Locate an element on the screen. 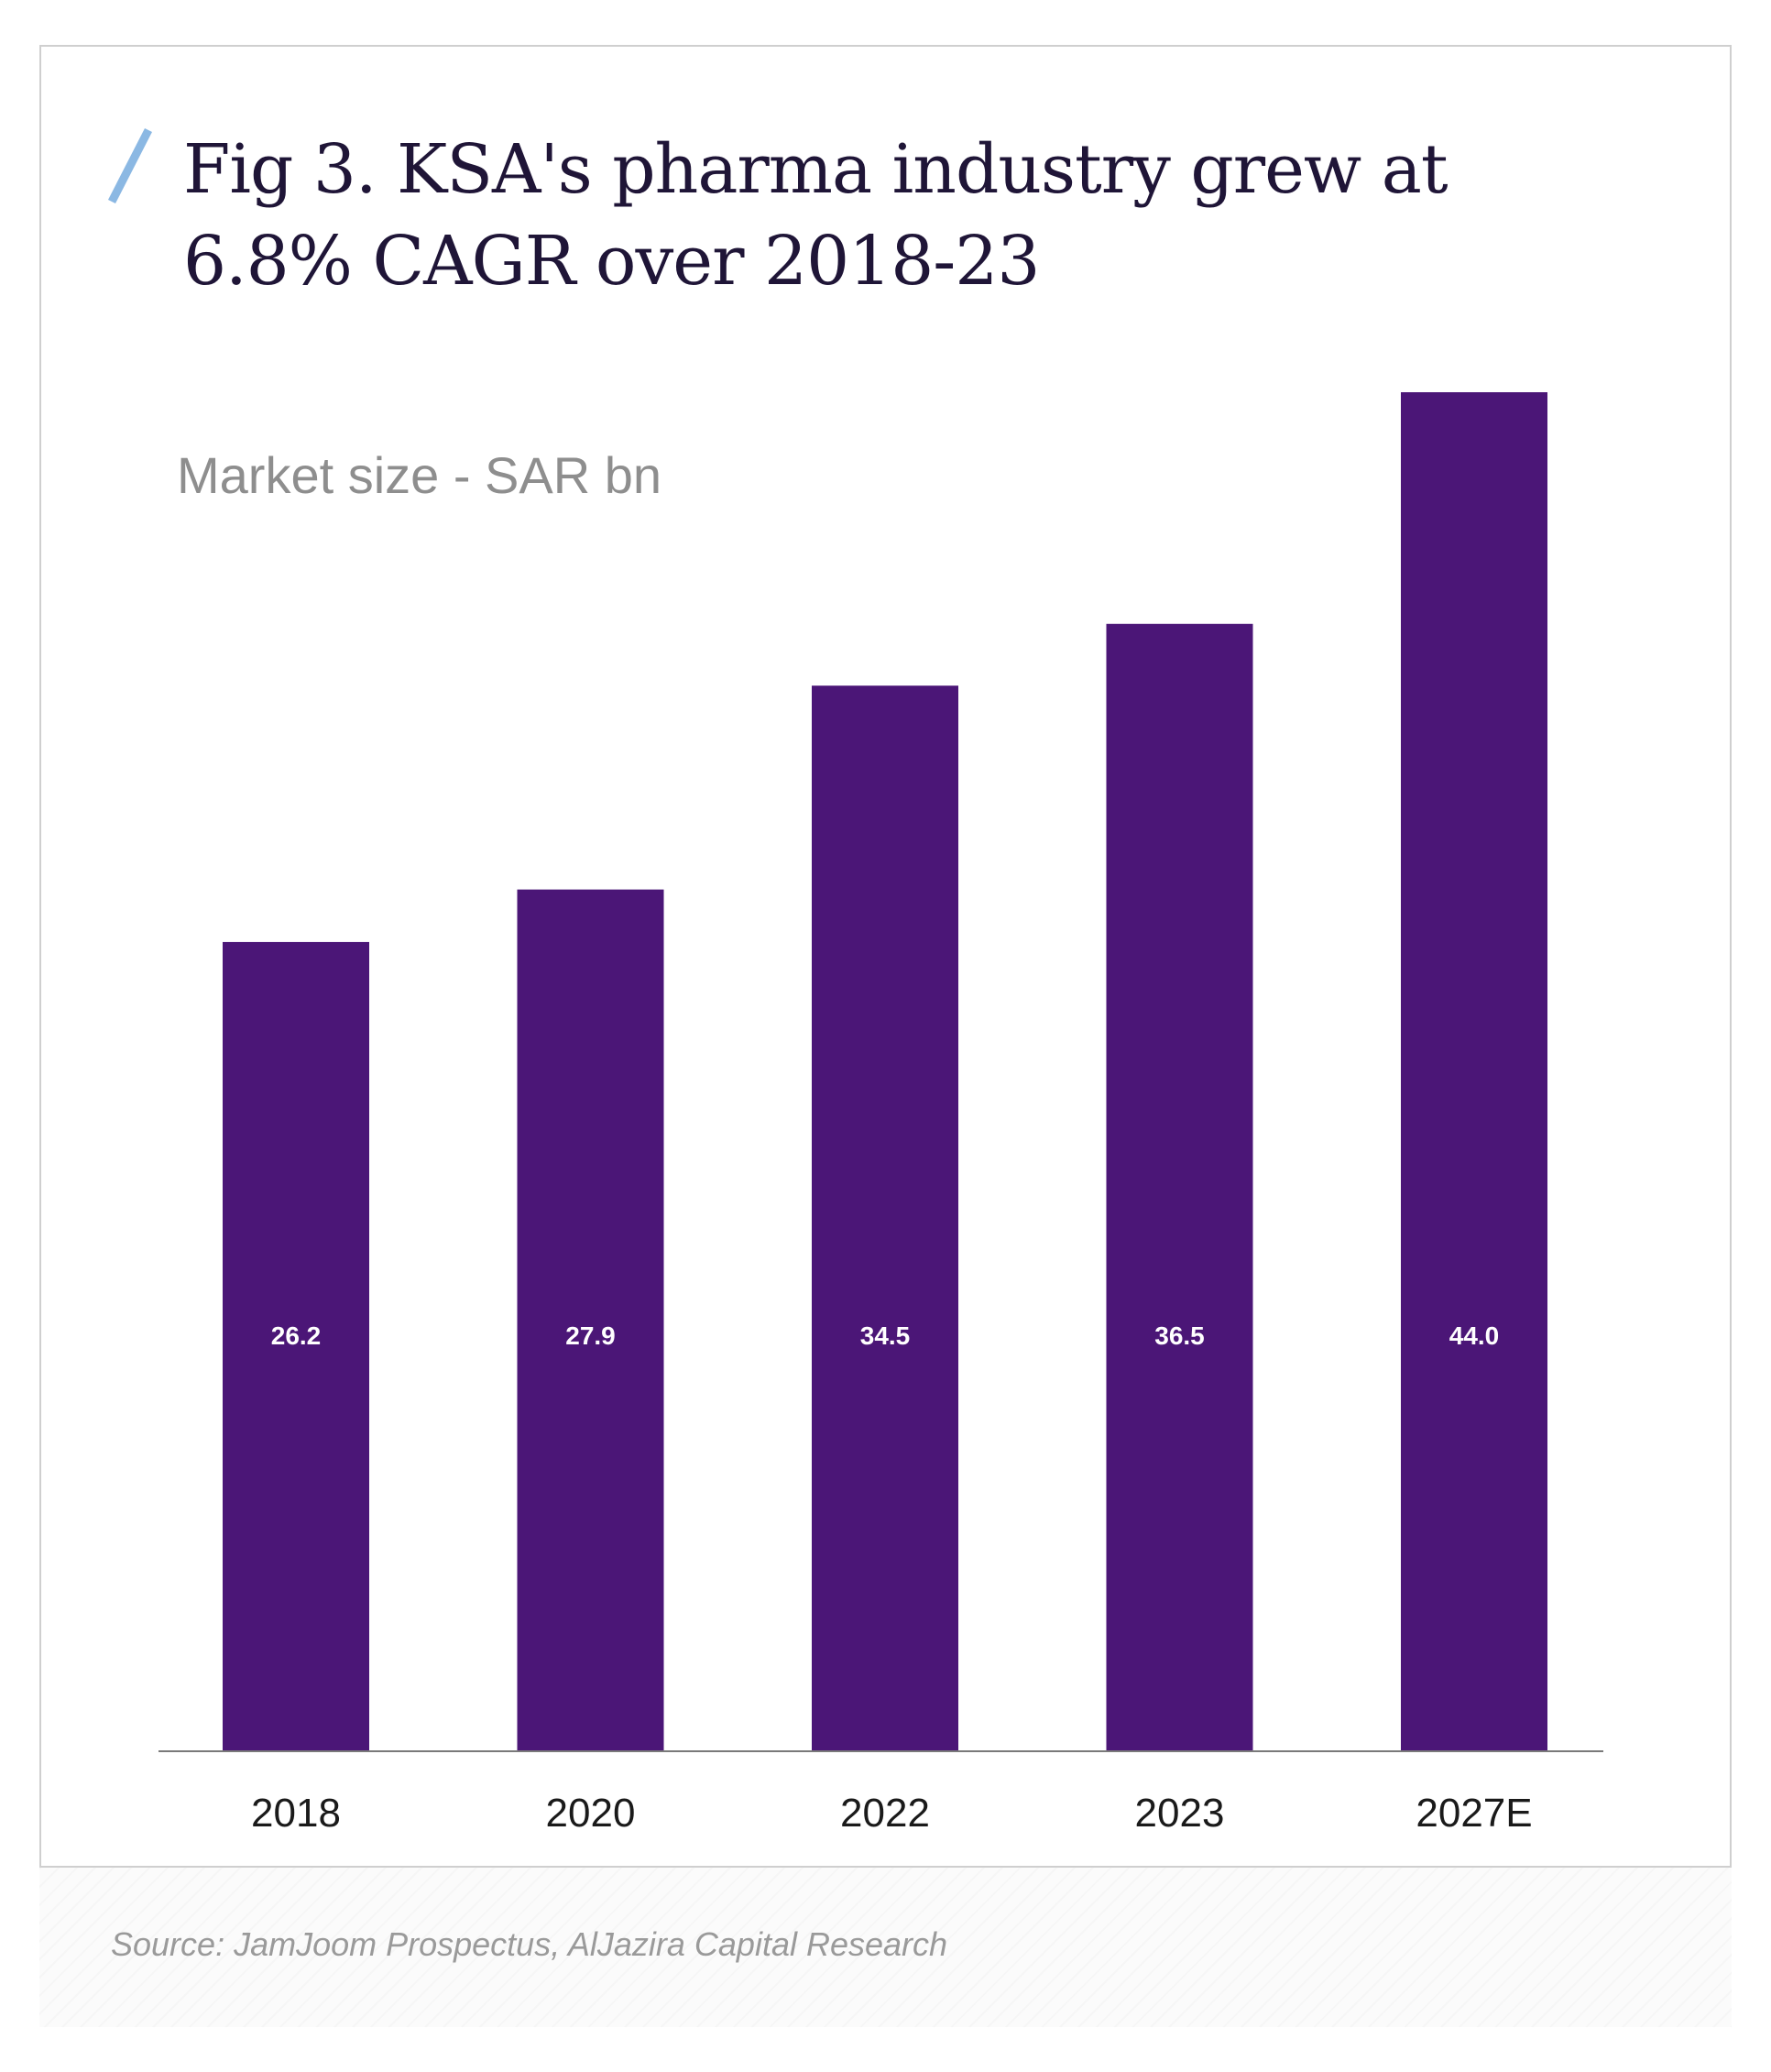 The image size is (1771, 2072). x-tick-label-2018: 2018 is located at coordinates (296, 1813).